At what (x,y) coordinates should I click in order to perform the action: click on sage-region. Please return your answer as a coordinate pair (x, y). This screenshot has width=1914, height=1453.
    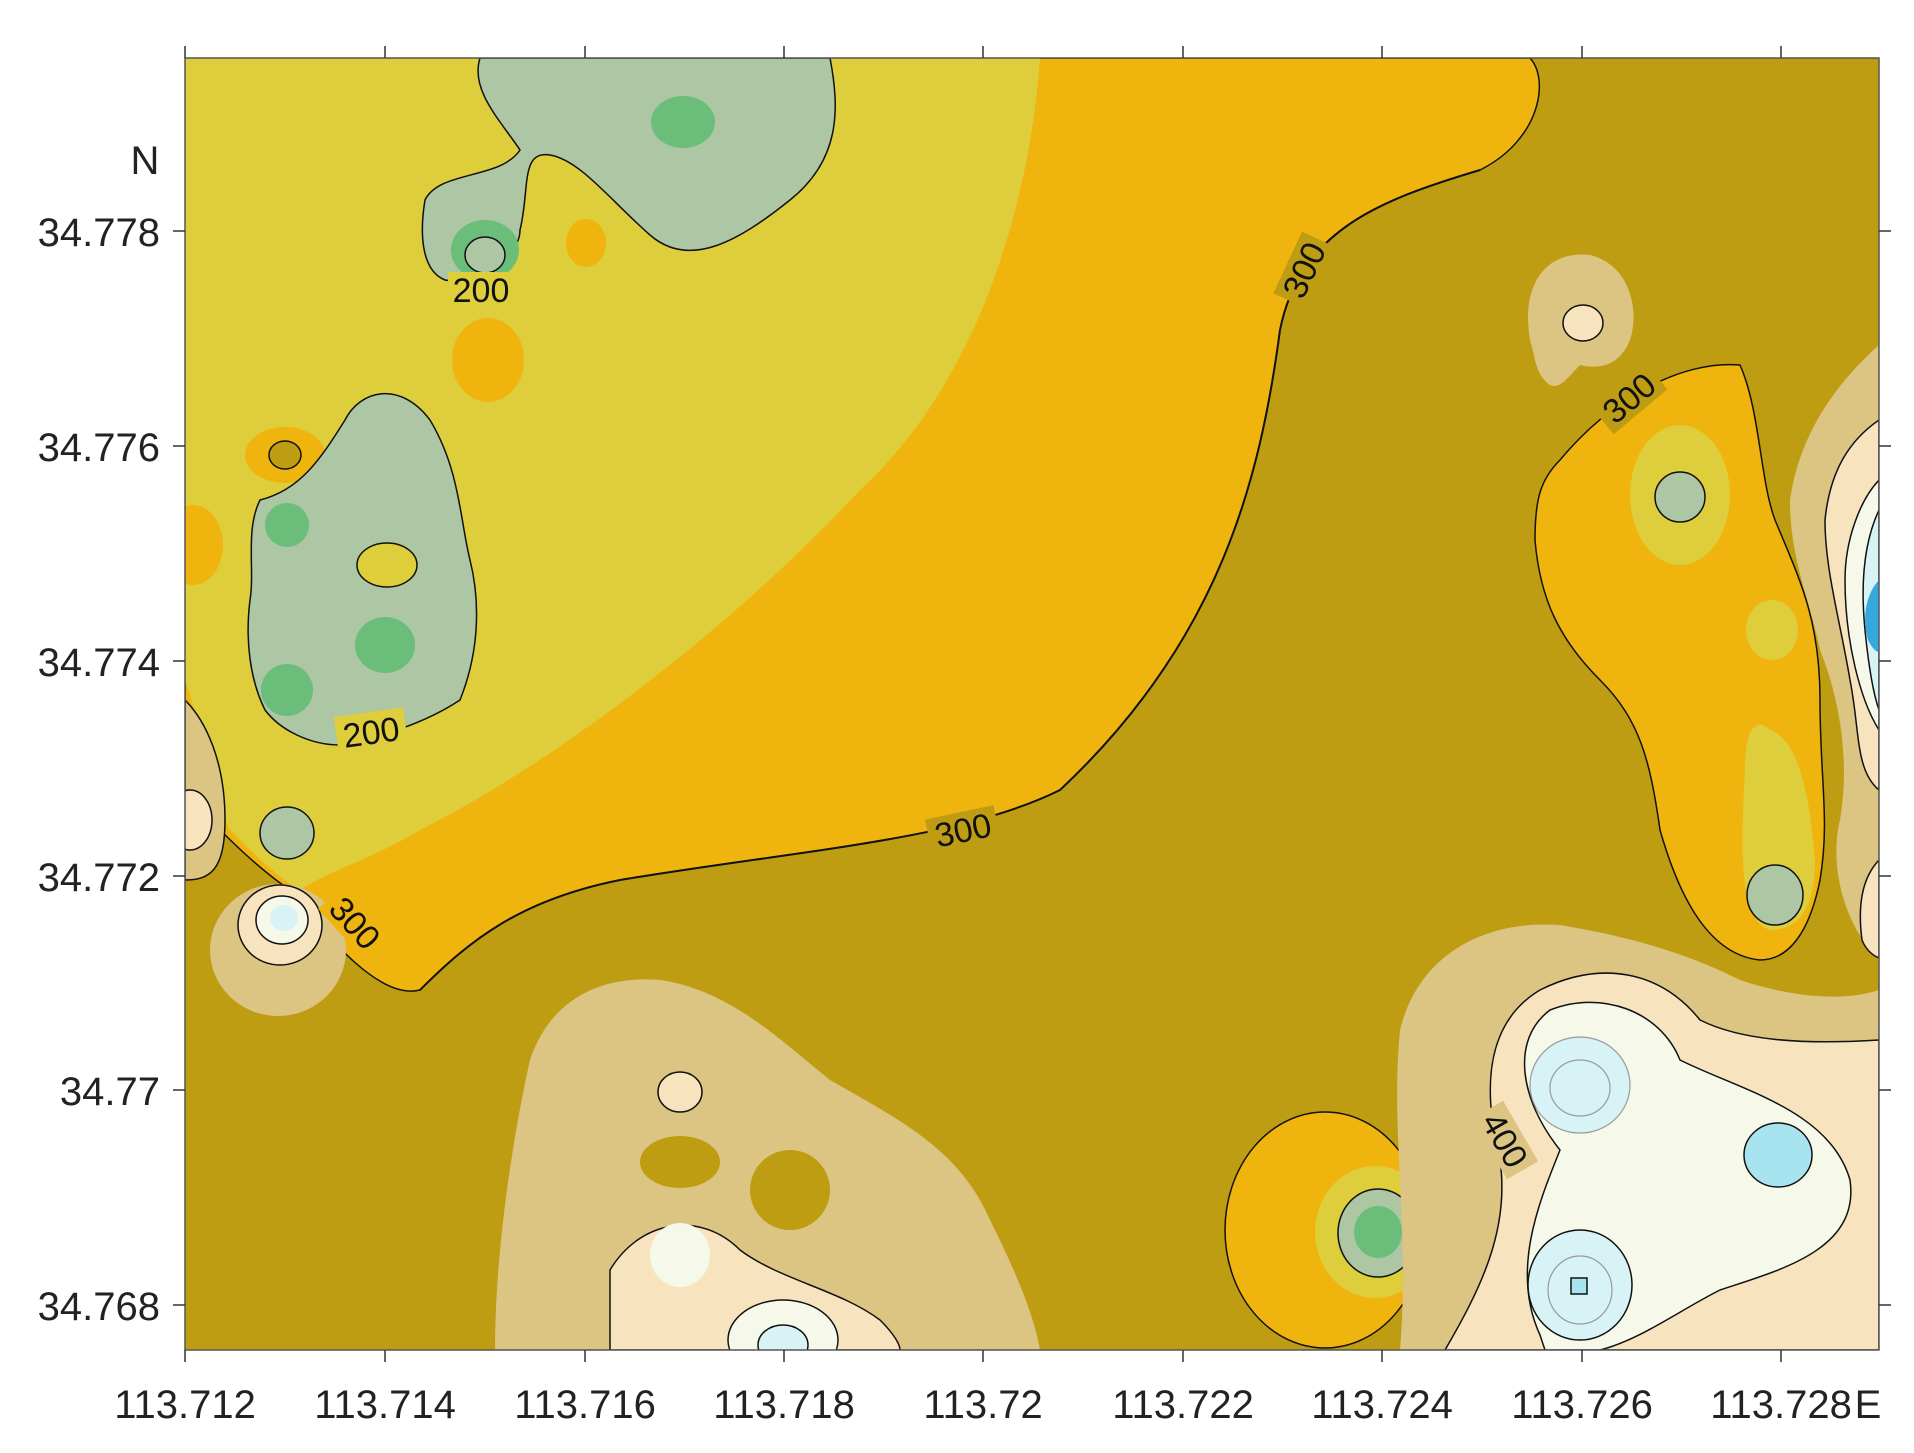
    Looking at the image, I should click on (628, 170).